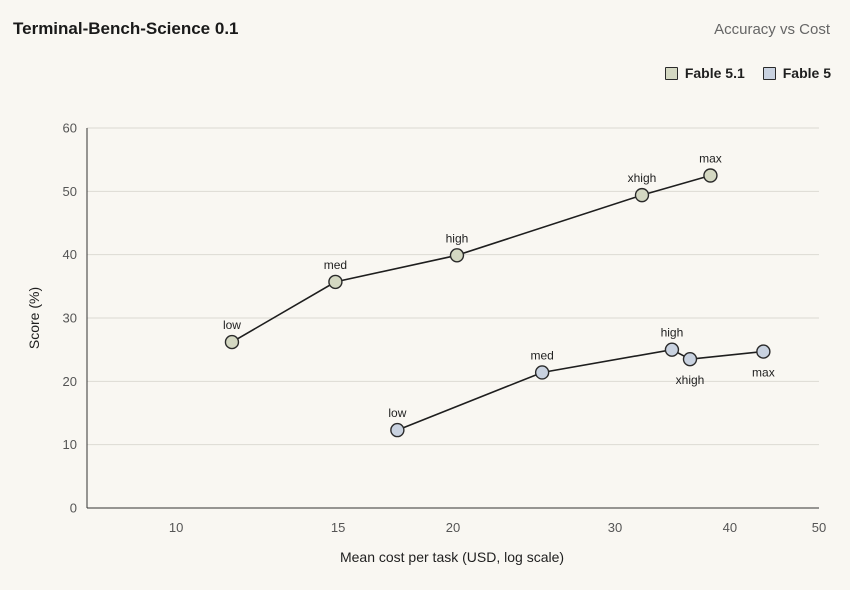 This screenshot has height=590, width=850. What do you see at coordinates (672, 333) in the screenshot?
I see `data-label-fable-5-high: high` at bounding box center [672, 333].